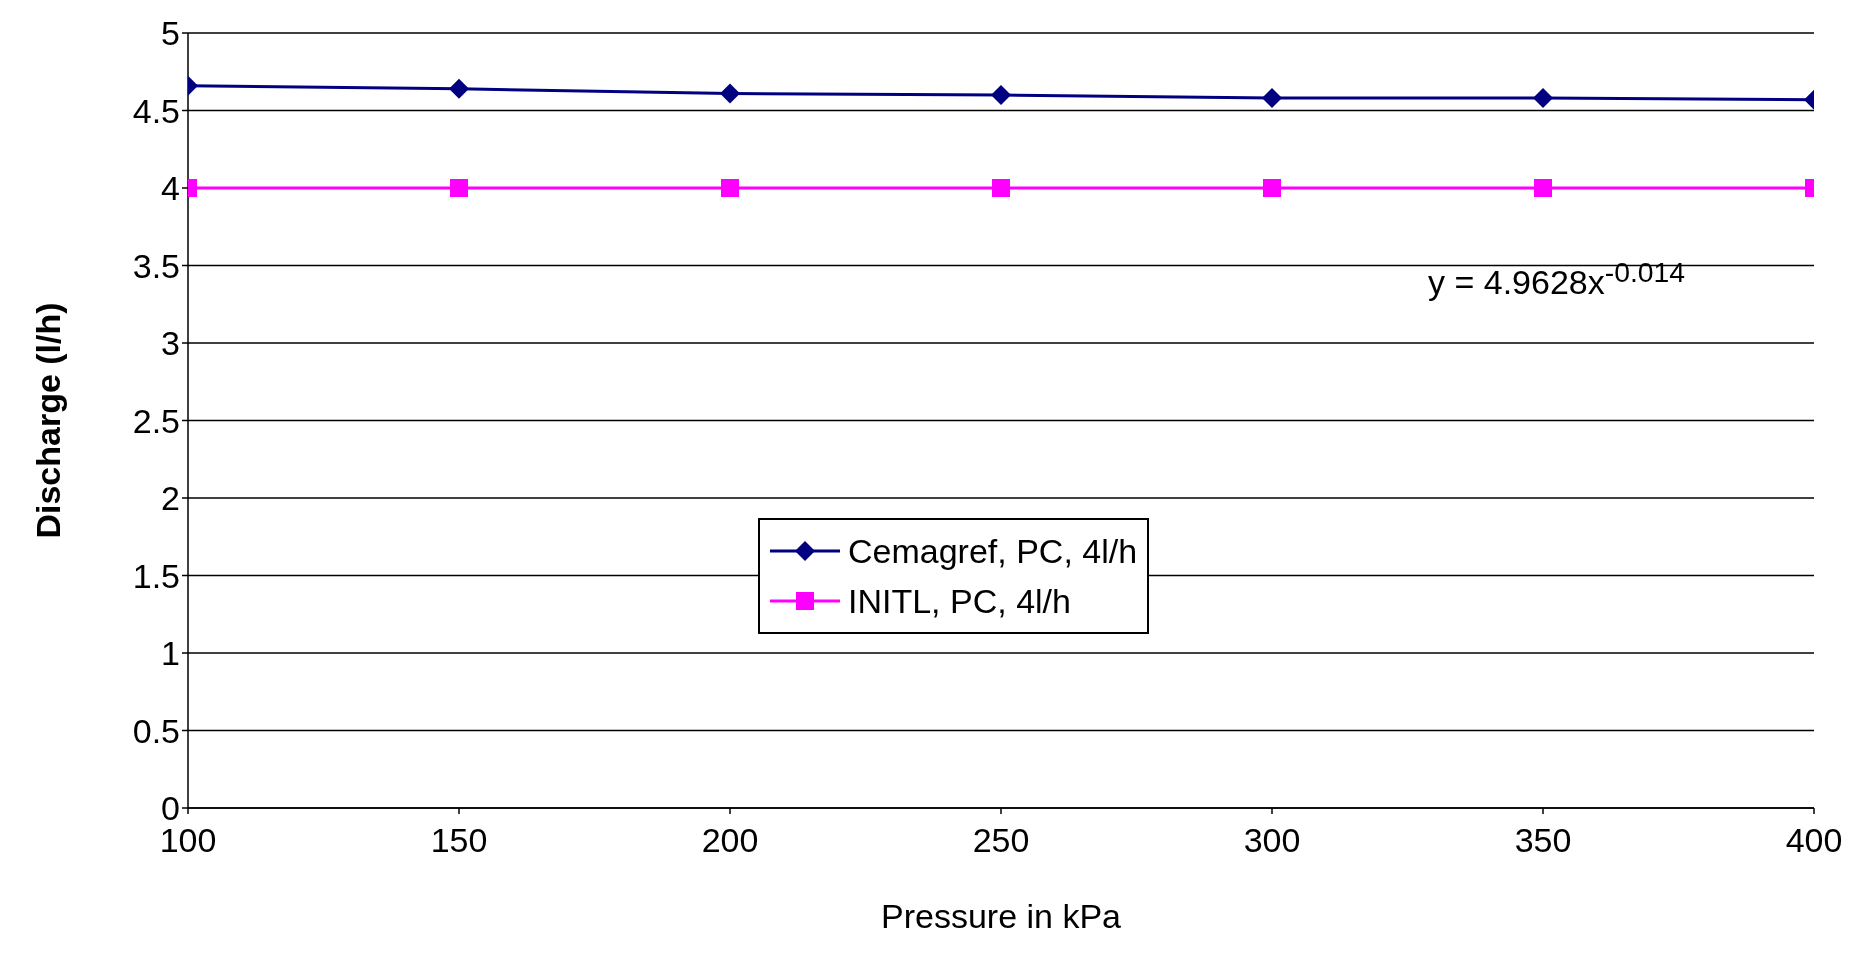 Image resolution: width=1862 pixels, height=976 pixels. What do you see at coordinates (170, 343) in the screenshot?
I see `y-tick-label: 3` at bounding box center [170, 343].